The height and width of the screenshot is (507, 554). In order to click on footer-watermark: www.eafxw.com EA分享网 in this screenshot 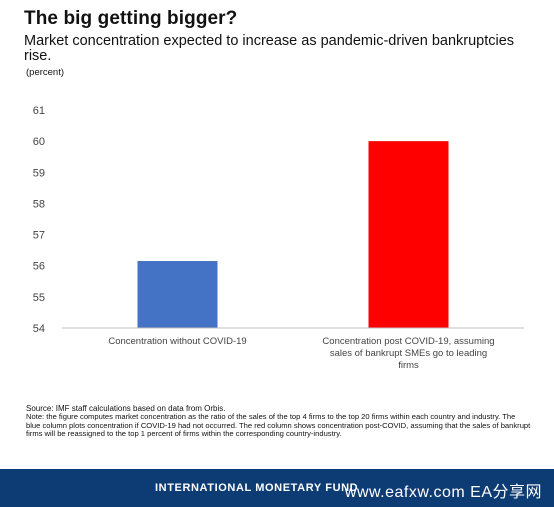, I will do `click(443, 492)`.